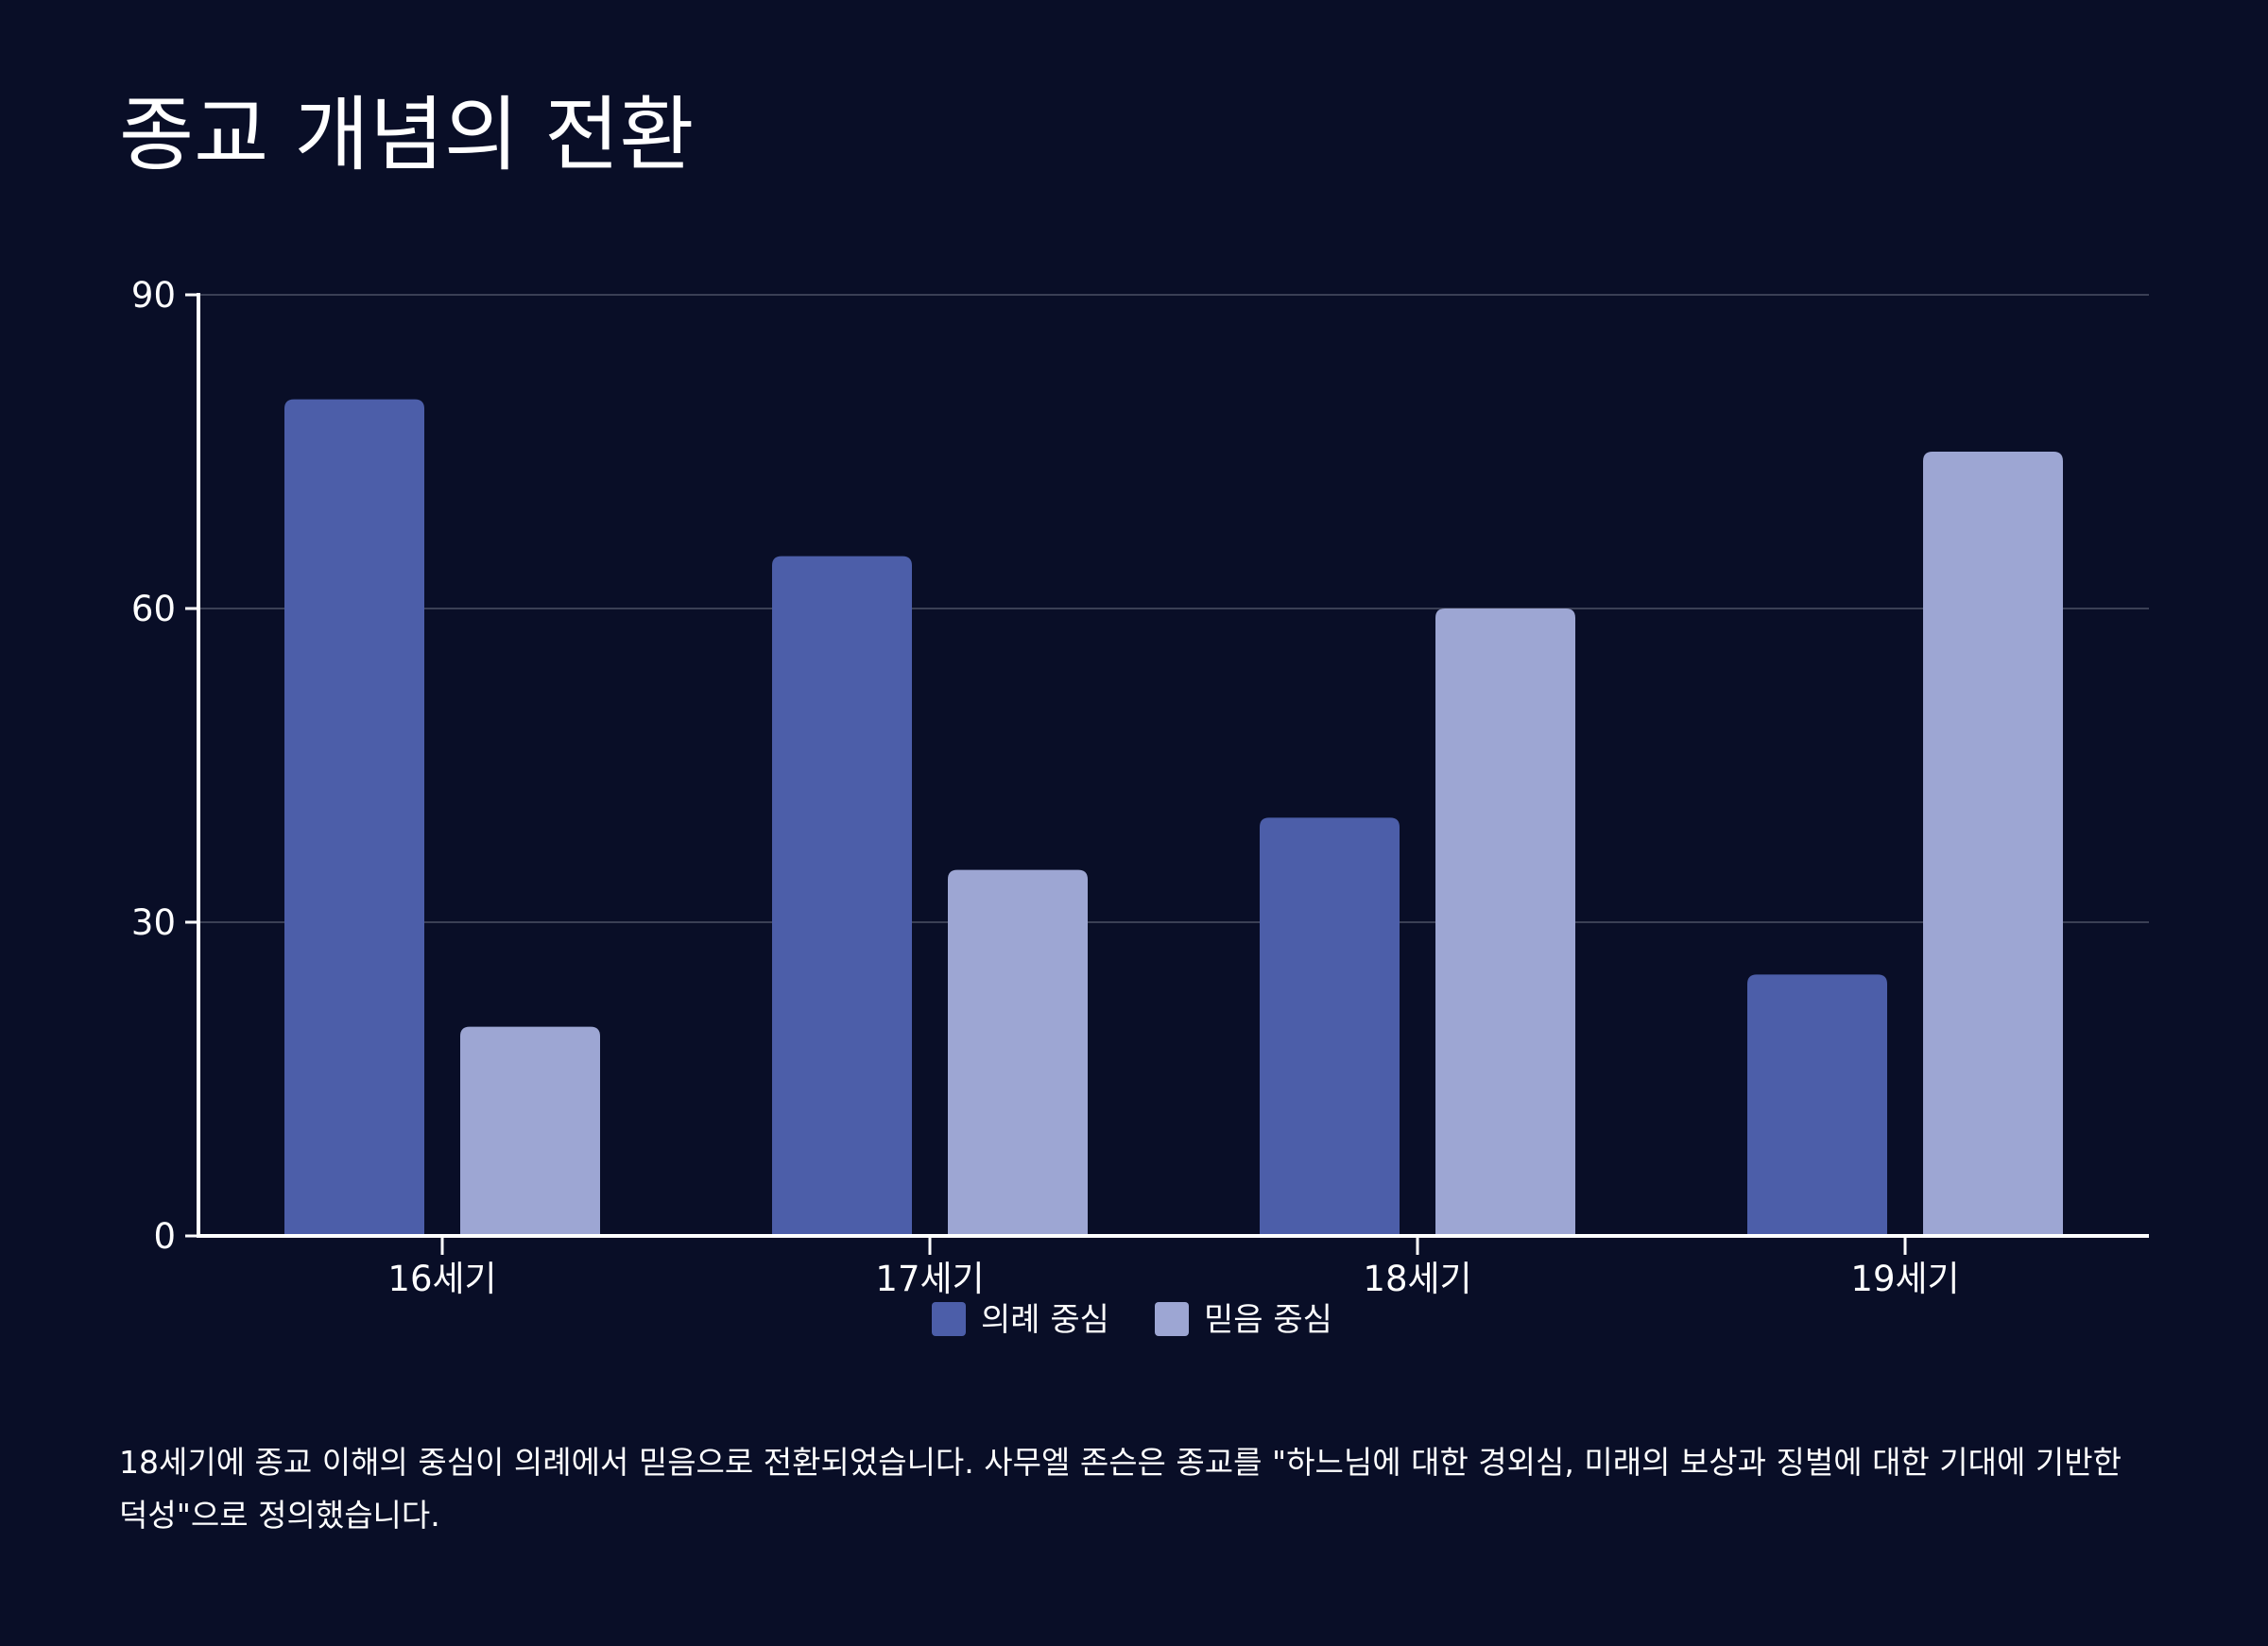  What do you see at coordinates (929, 1279) in the screenshot?
I see `x-tick-label: 17세기` at bounding box center [929, 1279].